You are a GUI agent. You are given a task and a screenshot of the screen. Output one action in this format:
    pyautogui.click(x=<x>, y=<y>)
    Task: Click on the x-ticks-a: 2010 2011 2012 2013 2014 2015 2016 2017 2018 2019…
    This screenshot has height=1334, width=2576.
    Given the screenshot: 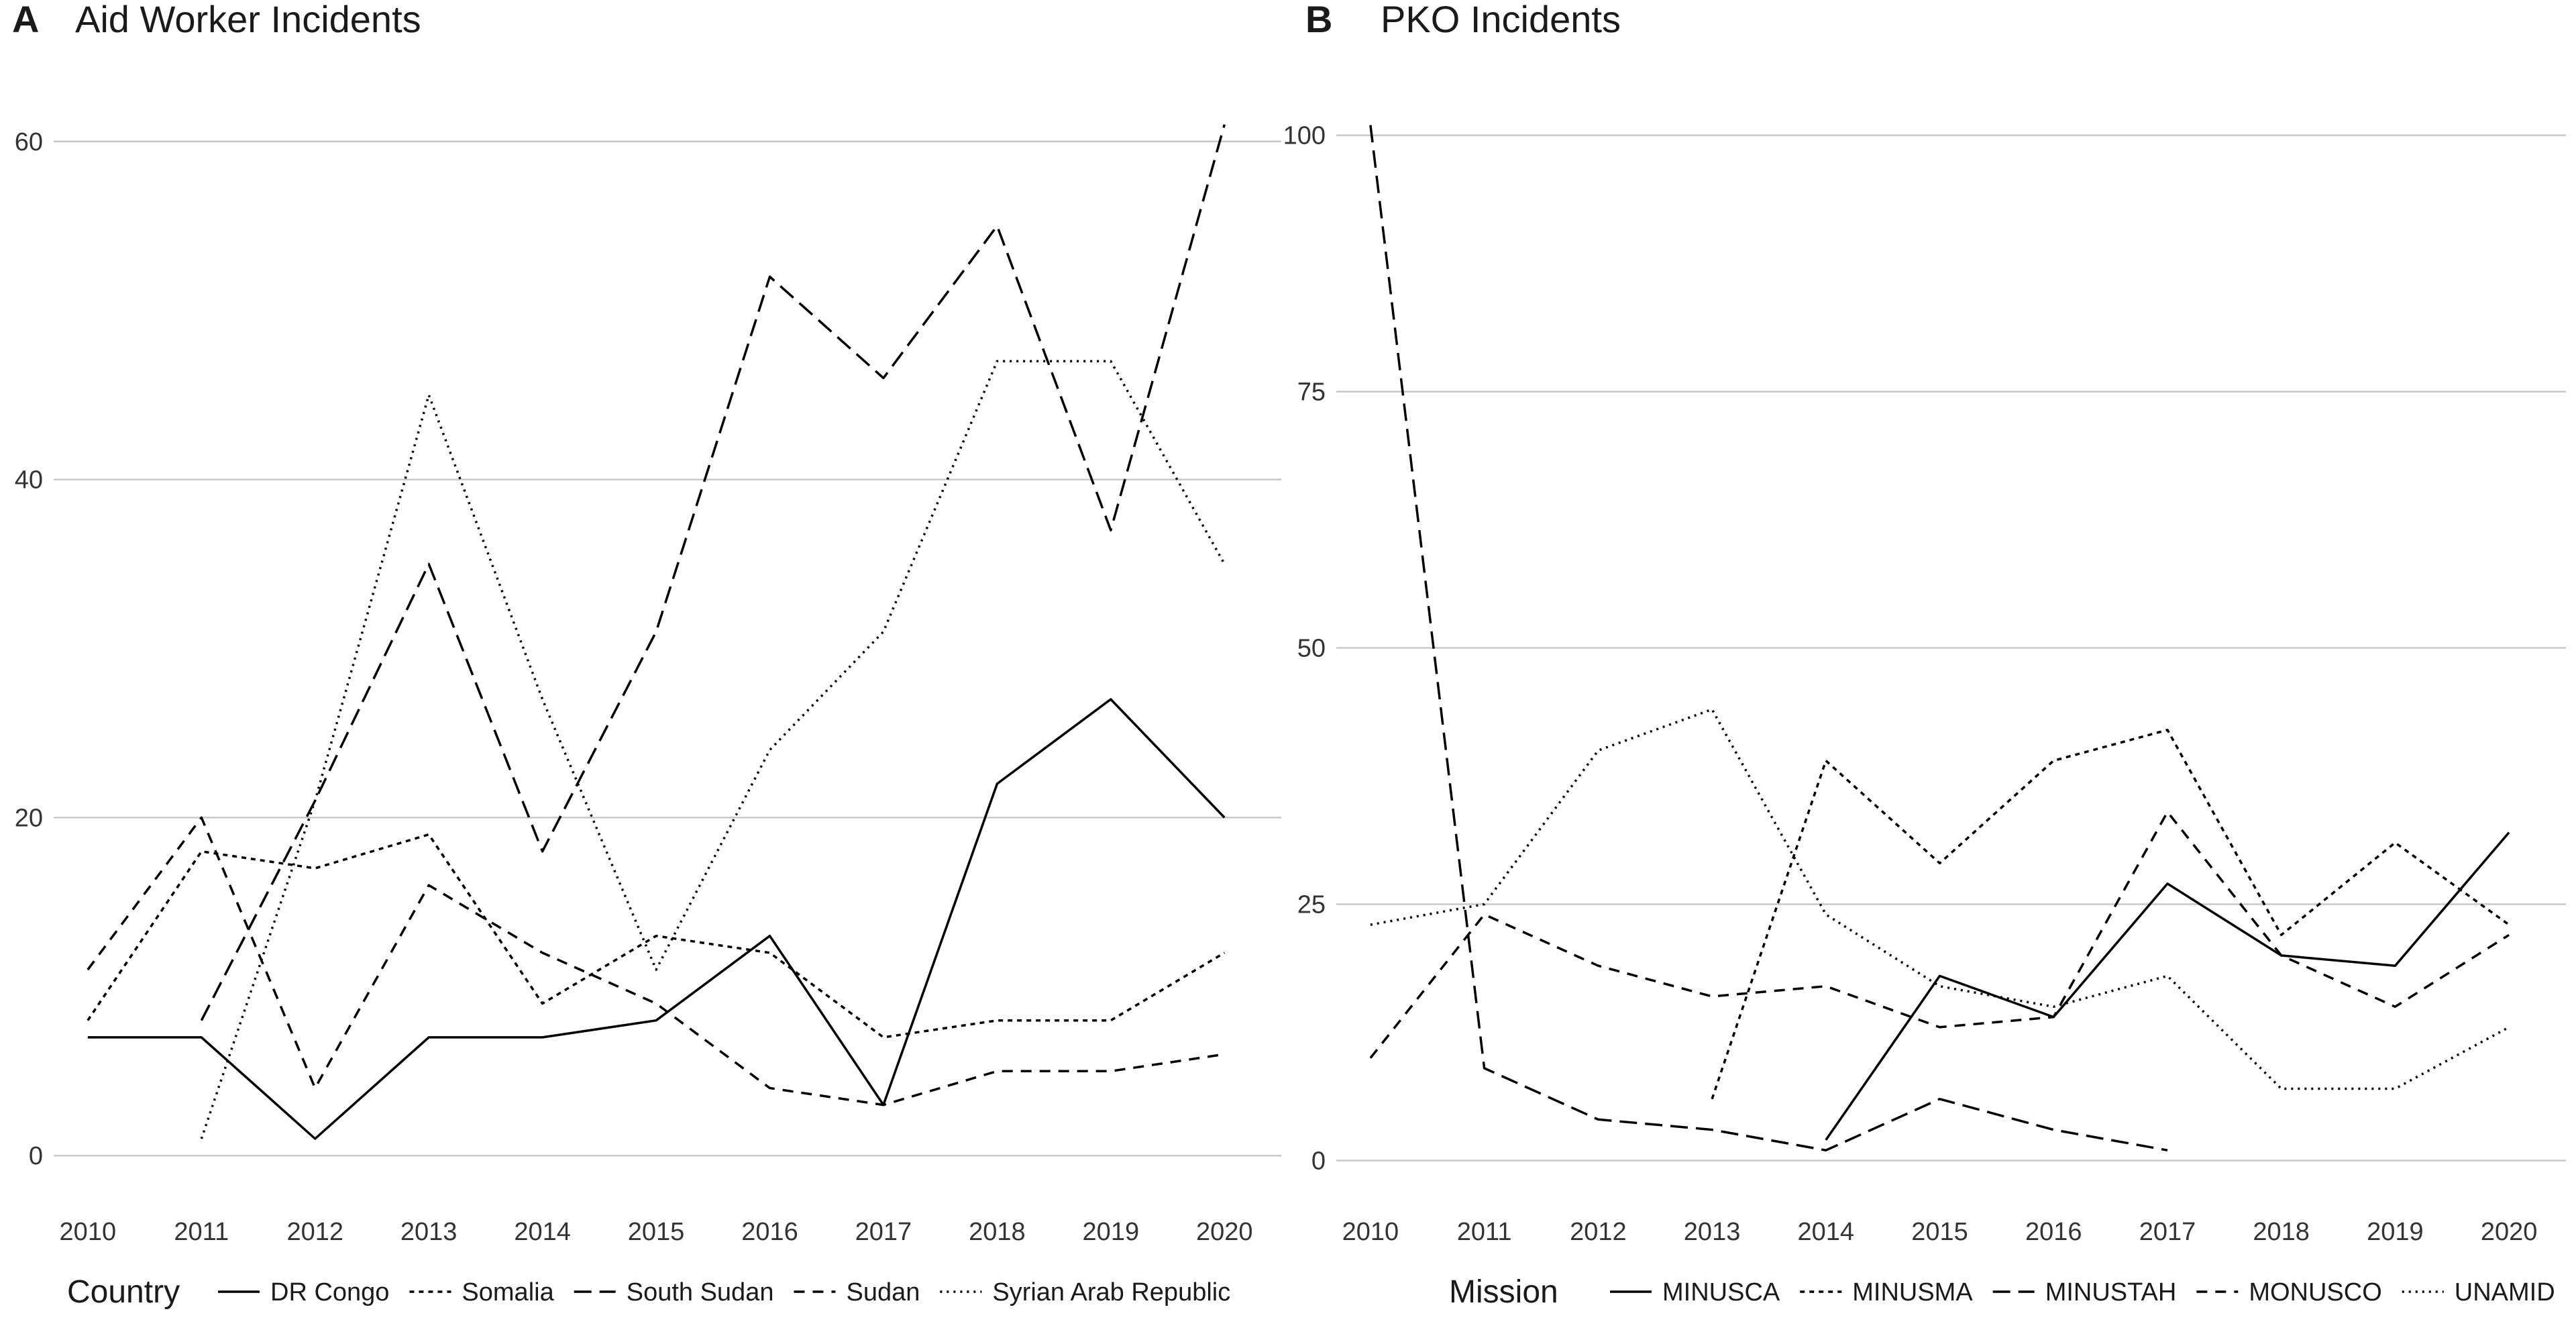 What is the action you would take?
    pyautogui.click(x=656, y=1232)
    